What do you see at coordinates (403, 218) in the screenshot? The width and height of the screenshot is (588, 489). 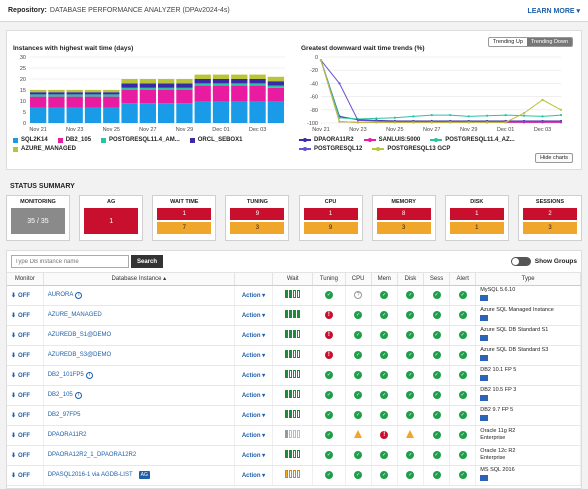 I see `tile-memory: MEMORY 8 3` at bounding box center [403, 218].